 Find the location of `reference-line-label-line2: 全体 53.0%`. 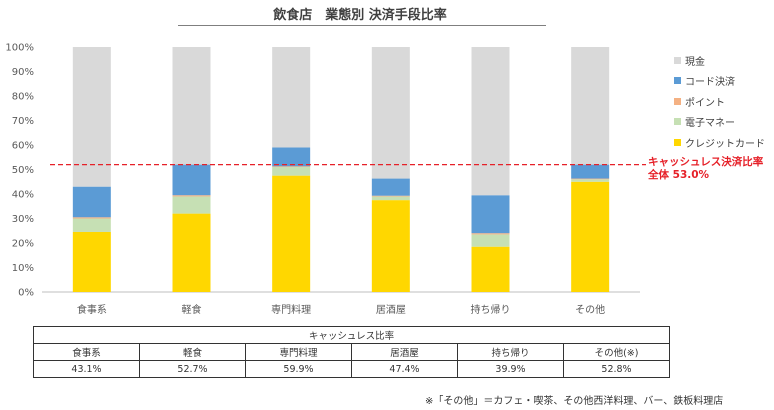

reference-line-label-line2: 全体 53.0% is located at coordinates (679, 175).